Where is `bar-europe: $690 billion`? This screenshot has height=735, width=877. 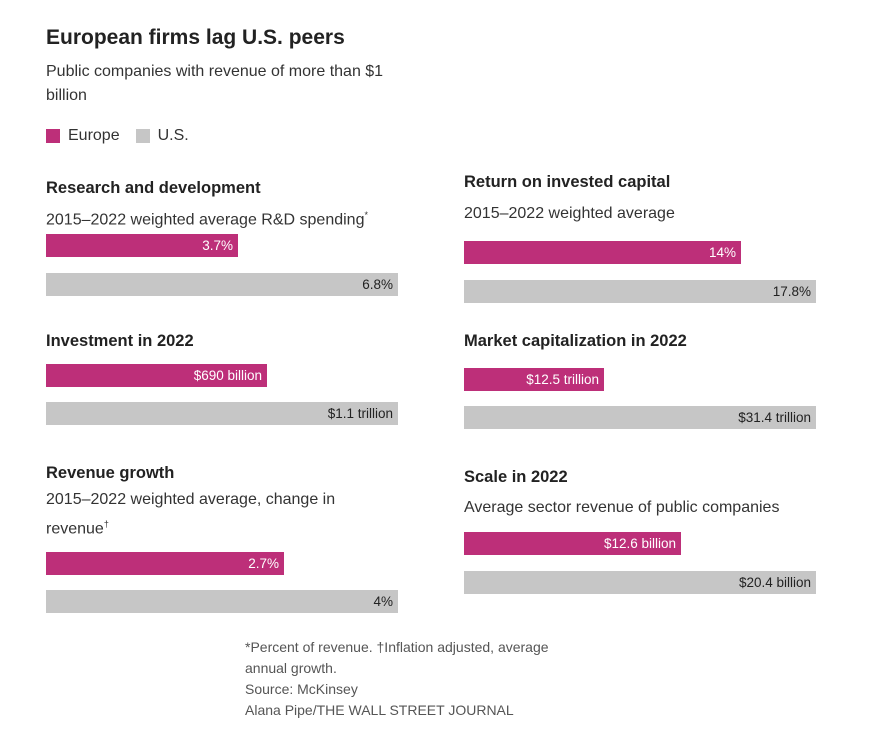
bar-europe: $690 billion is located at coordinates (156, 375).